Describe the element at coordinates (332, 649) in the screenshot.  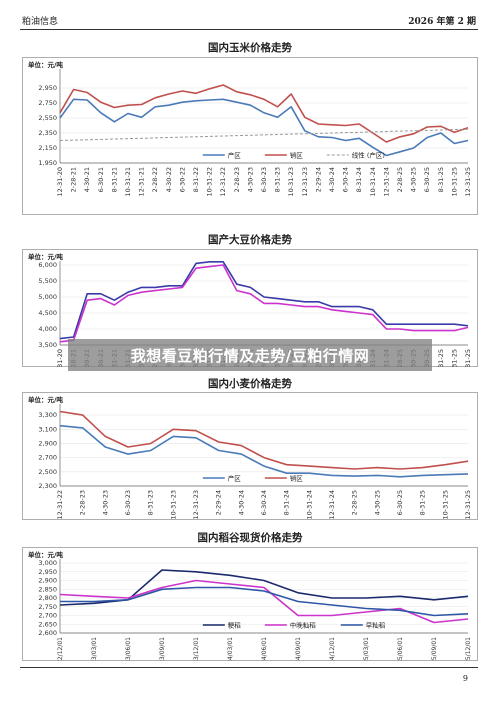
I see `x-tick-label: 24/12/01` at that location.